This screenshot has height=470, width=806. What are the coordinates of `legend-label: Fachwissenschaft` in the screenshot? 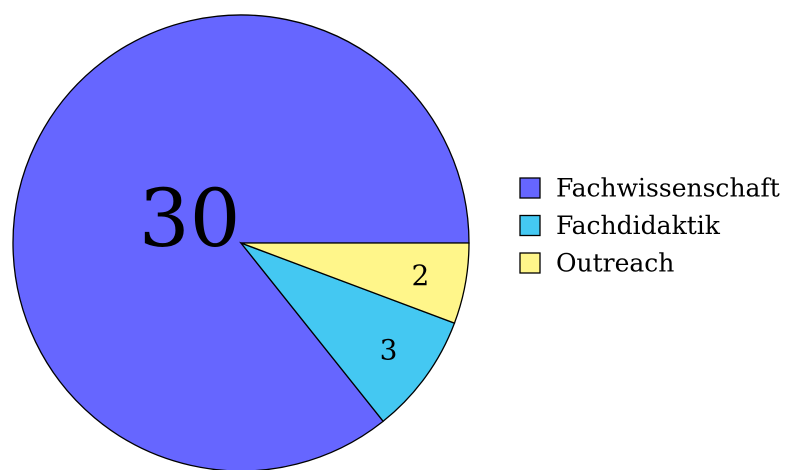 It's located at (668, 188).